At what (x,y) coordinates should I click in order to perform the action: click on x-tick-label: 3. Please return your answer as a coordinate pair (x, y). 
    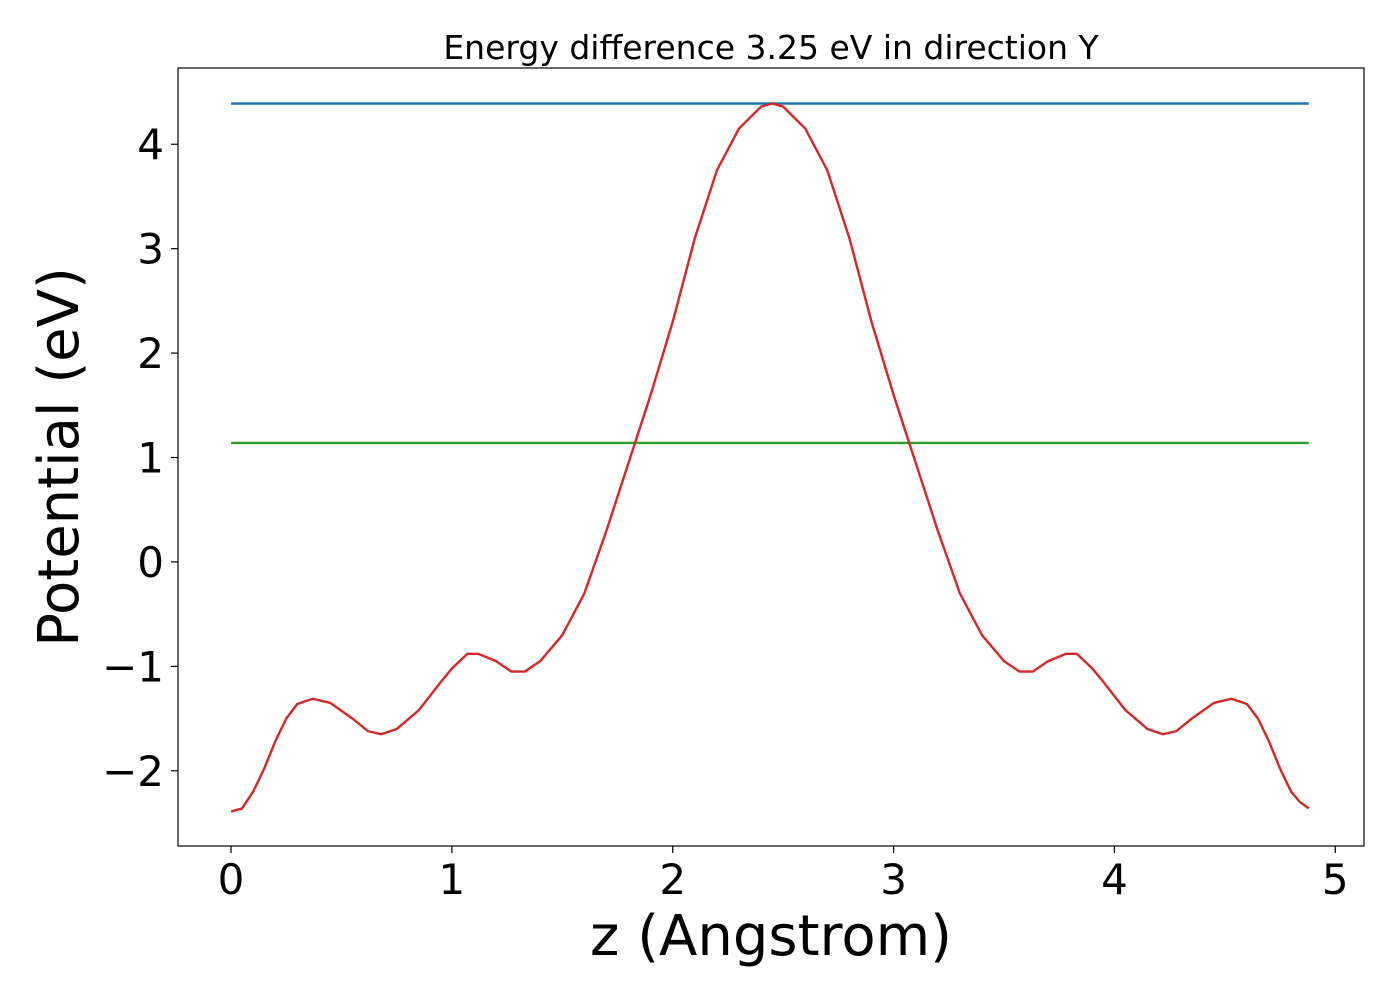
    Looking at the image, I should click on (893, 879).